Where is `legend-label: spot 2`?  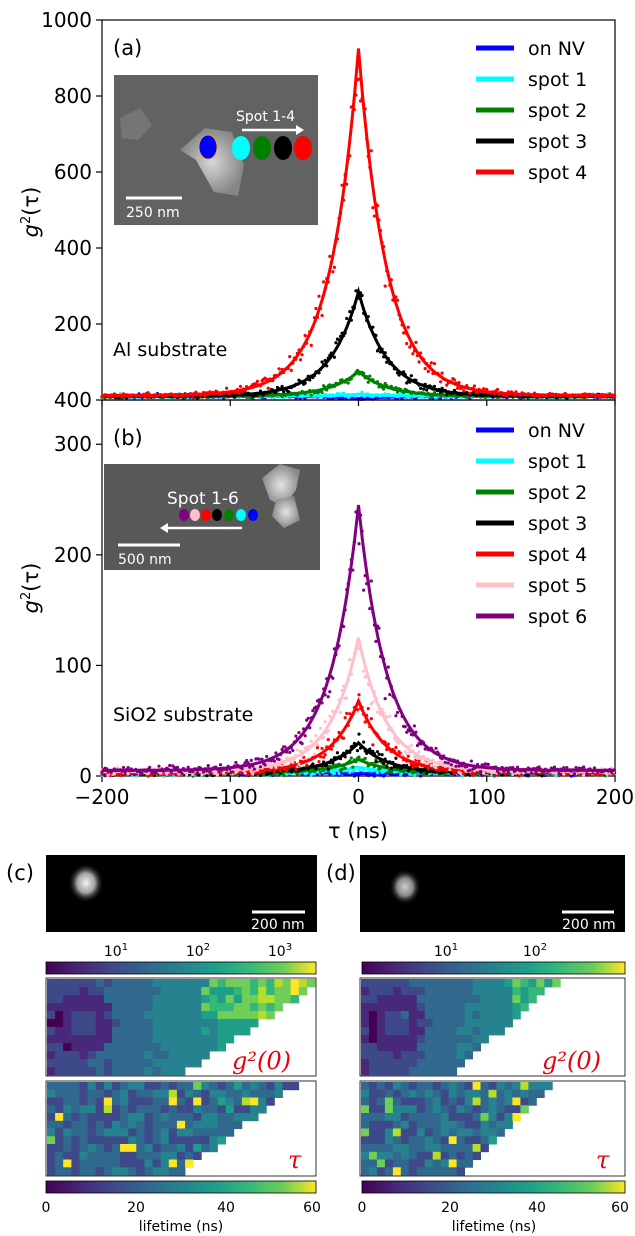 legend-label: spot 2 is located at coordinates (557, 111).